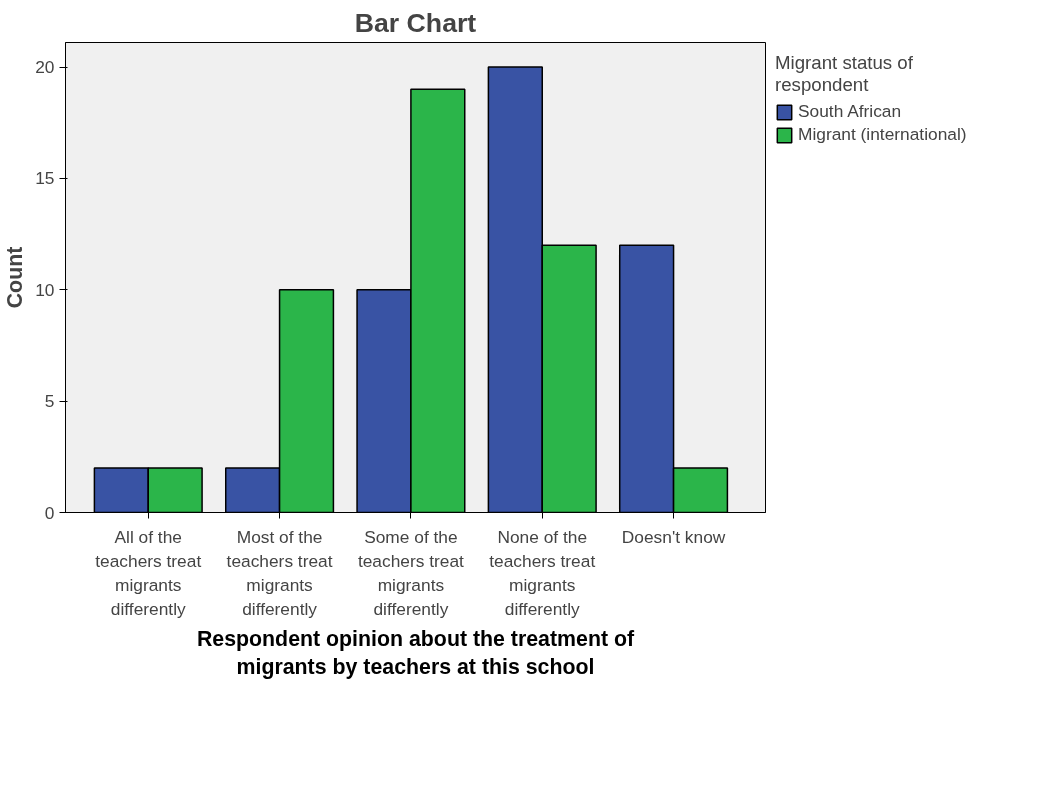 The height and width of the screenshot is (796, 1058). Describe the element at coordinates (542, 572) in the screenshot. I see `x-tick-label: None of the teachers treat migrants differently` at that location.